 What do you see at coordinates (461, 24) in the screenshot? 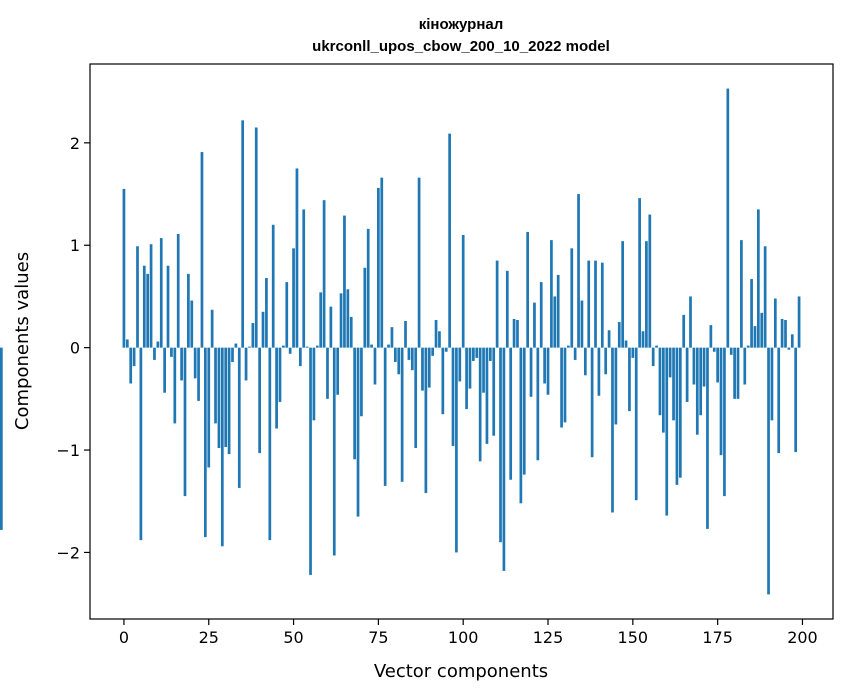
I see `chart-title-line-1: кіножурнал` at bounding box center [461, 24].